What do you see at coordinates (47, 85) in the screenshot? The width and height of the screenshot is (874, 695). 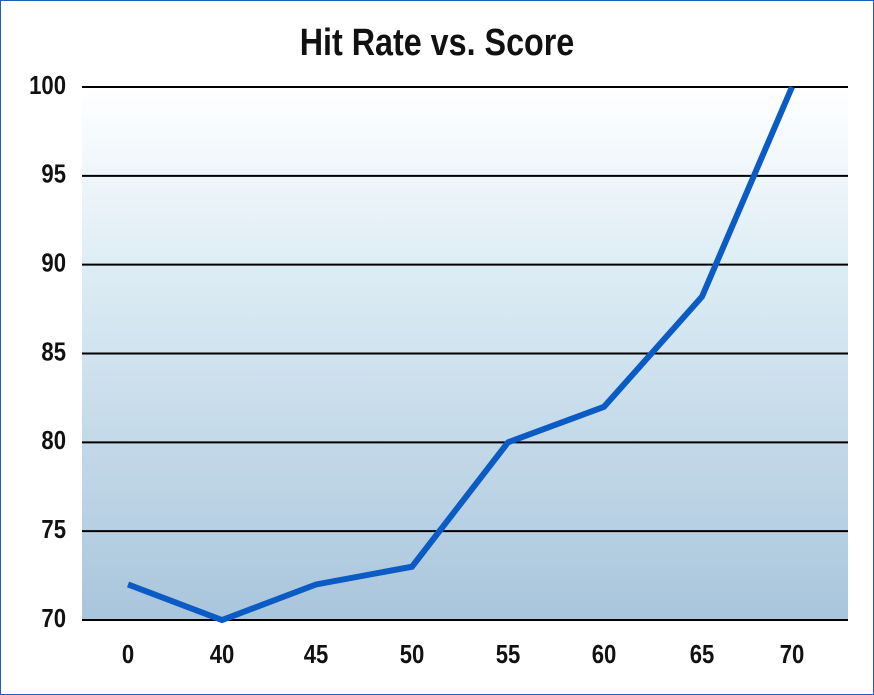 I see `y-tick-label: 100` at bounding box center [47, 85].